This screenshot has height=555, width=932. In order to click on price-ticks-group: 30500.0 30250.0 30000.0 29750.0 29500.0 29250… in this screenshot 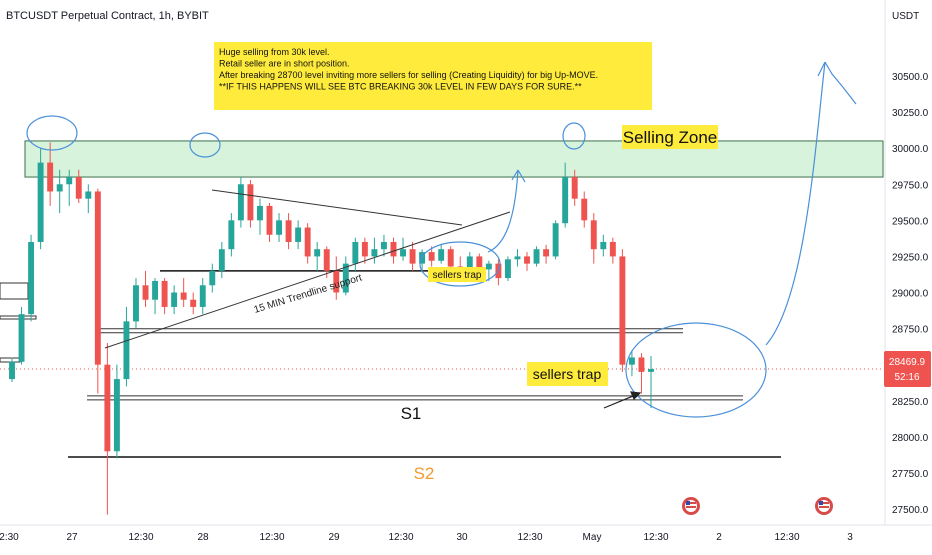, I will do `click(910, 294)`.